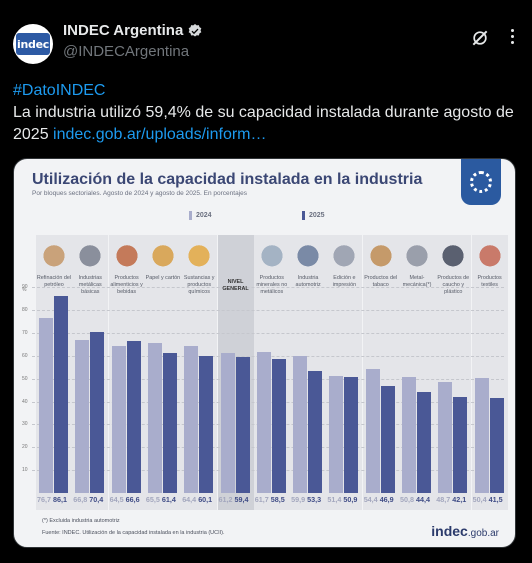 The width and height of the screenshot is (532, 563). Describe the element at coordinates (235, 285) in the screenshot. I see `category-label: NIVEL GENERAL` at that location.